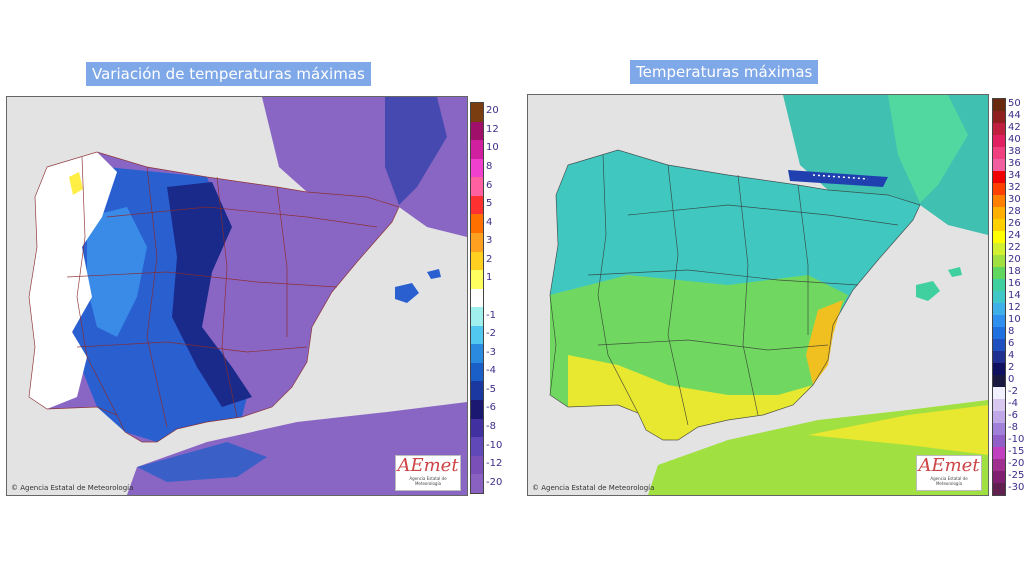  I want to click on legend-label: -12, so click(494, 464).